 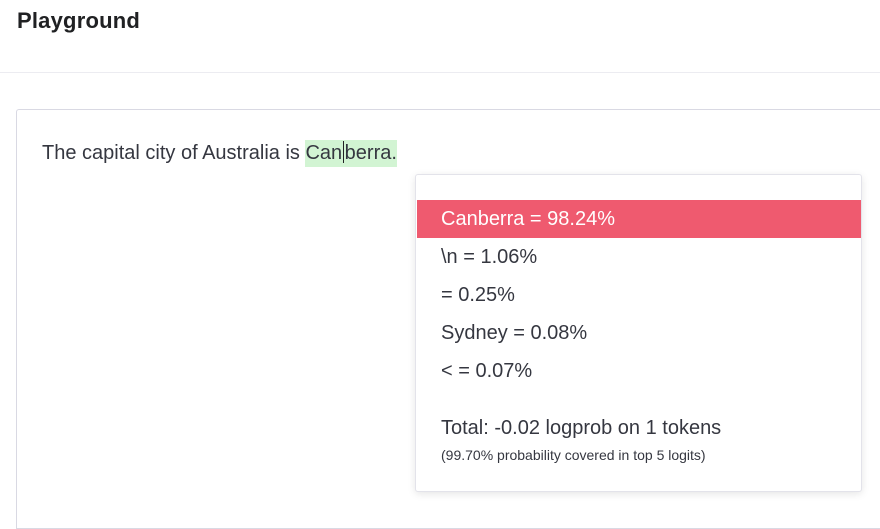 What do you see at coordinates (171, 153) in the screenshot?
I see `prompt-text: The capital city of Australia is` at bounding box center [171, 153].